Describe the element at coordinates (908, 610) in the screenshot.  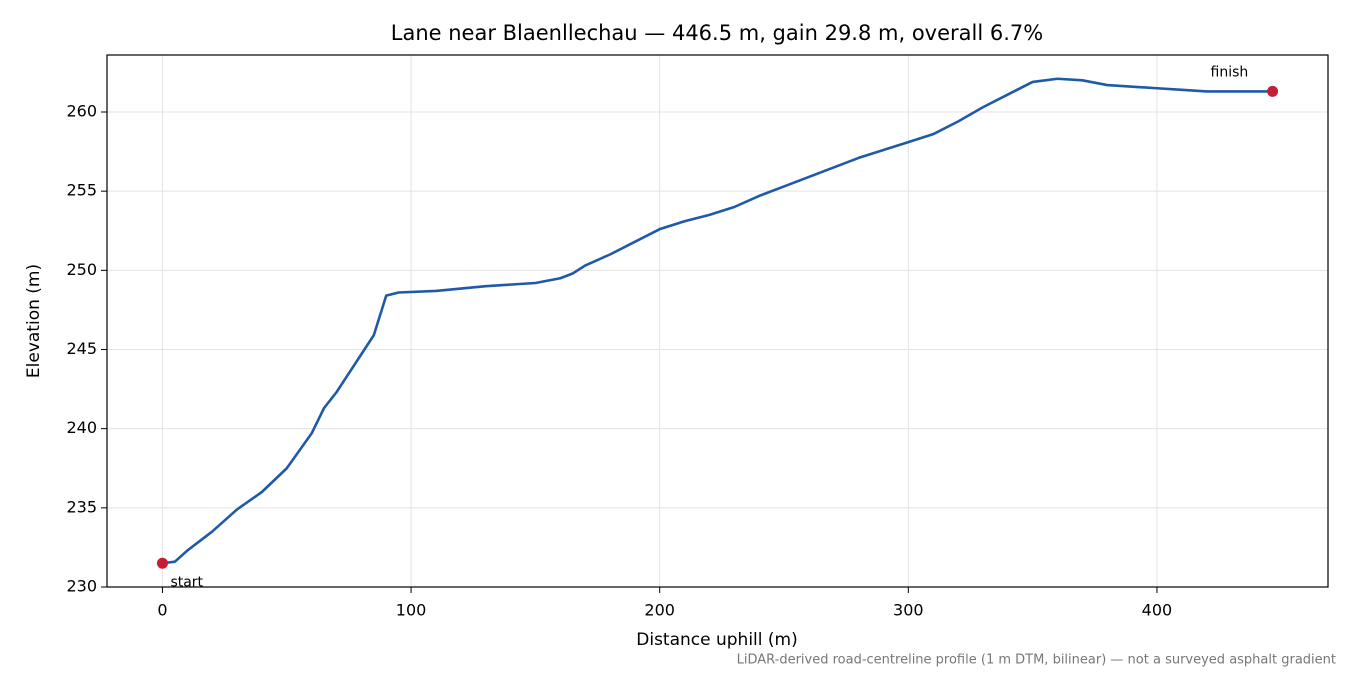
I see `x-tick-label: 300` at that location.